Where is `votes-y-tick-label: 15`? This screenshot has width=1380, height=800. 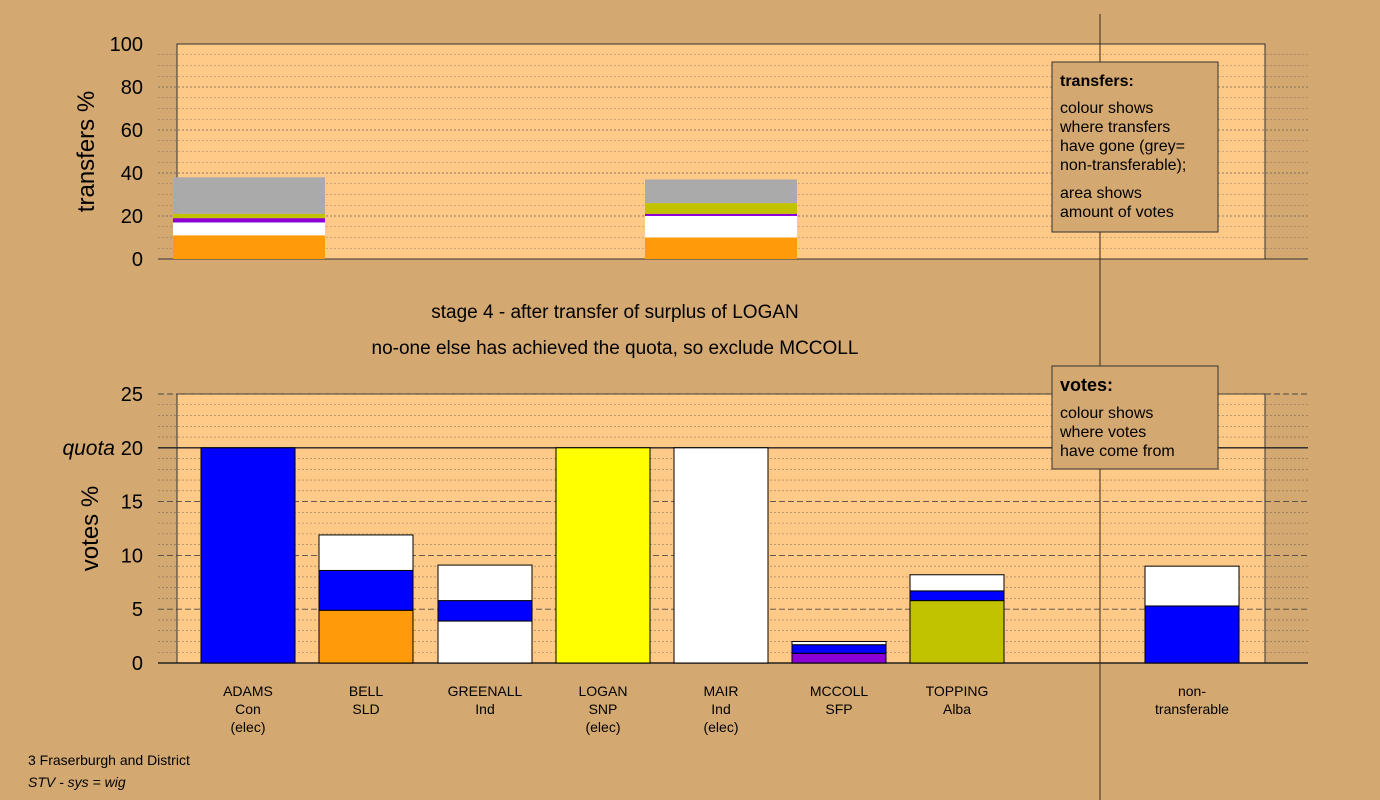 votes-y-tick-label: 15 is located at coordinates (132, 503).